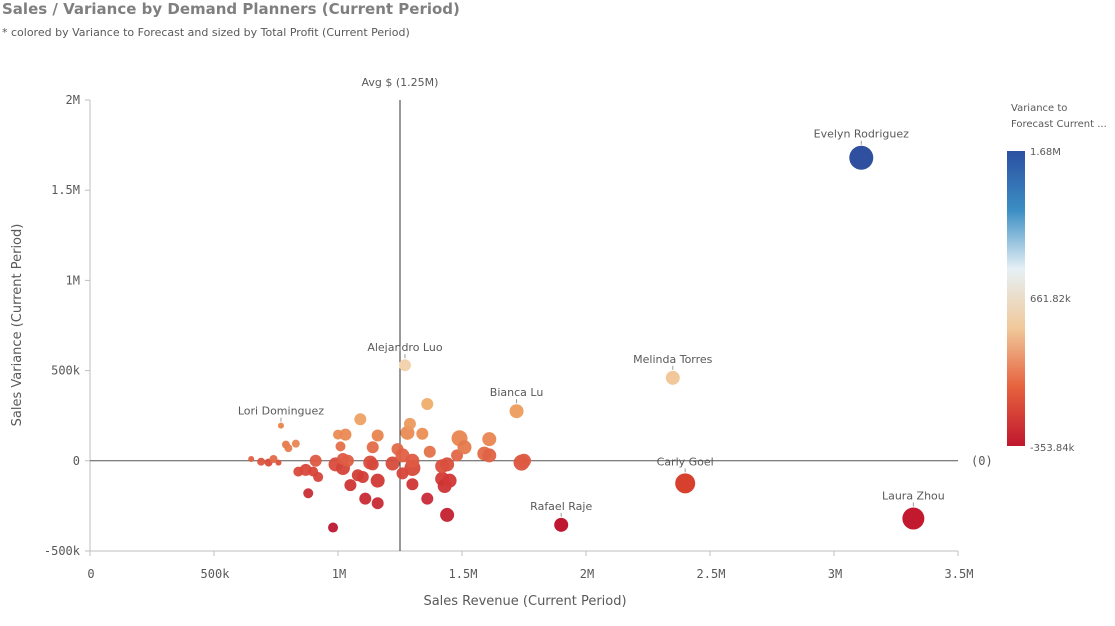  Describe the element at coordinates (65, 190) in the screenshot. I see `y-tick-label: 1.5M` at that location.